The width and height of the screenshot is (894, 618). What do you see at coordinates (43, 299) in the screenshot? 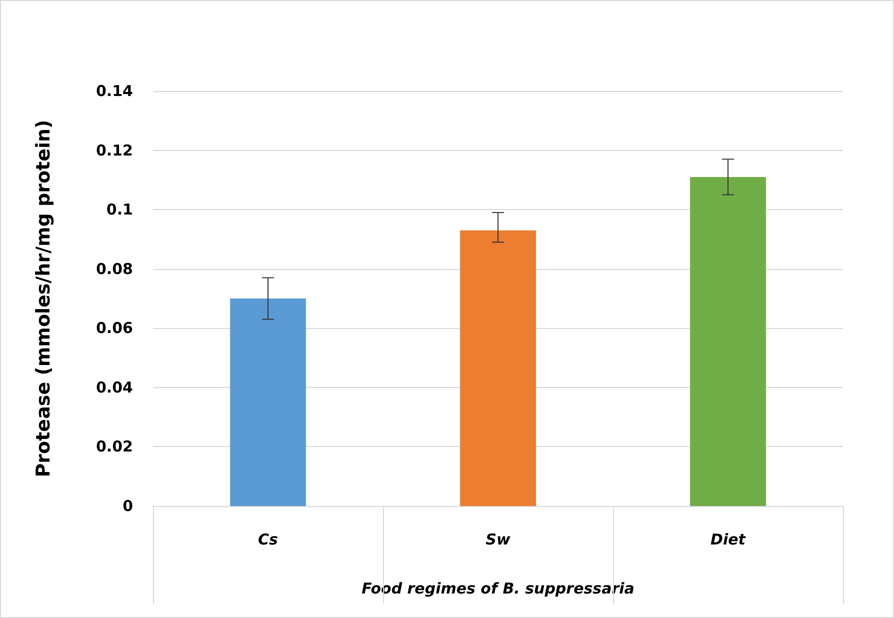
I see `y-axis-title: Protease (mmoles/hr/mg protein)` at bounding box center [43, 299].